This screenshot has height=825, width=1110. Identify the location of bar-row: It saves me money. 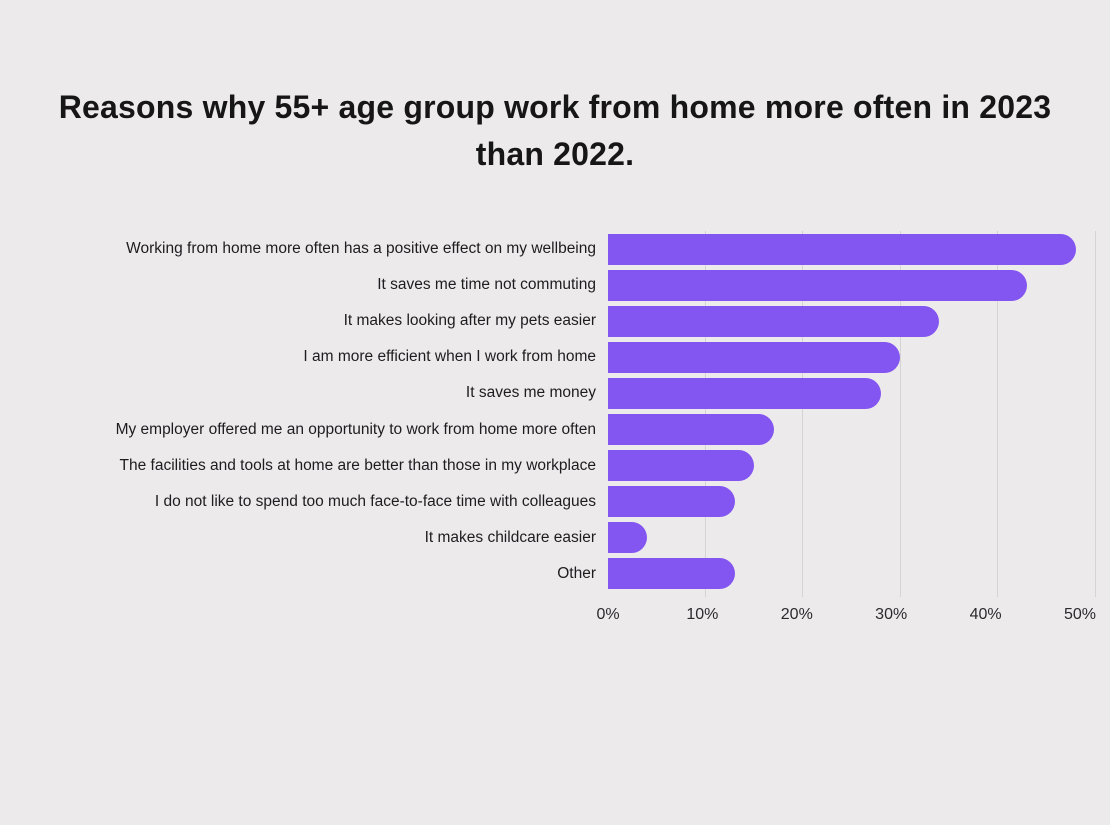
(547, 393).